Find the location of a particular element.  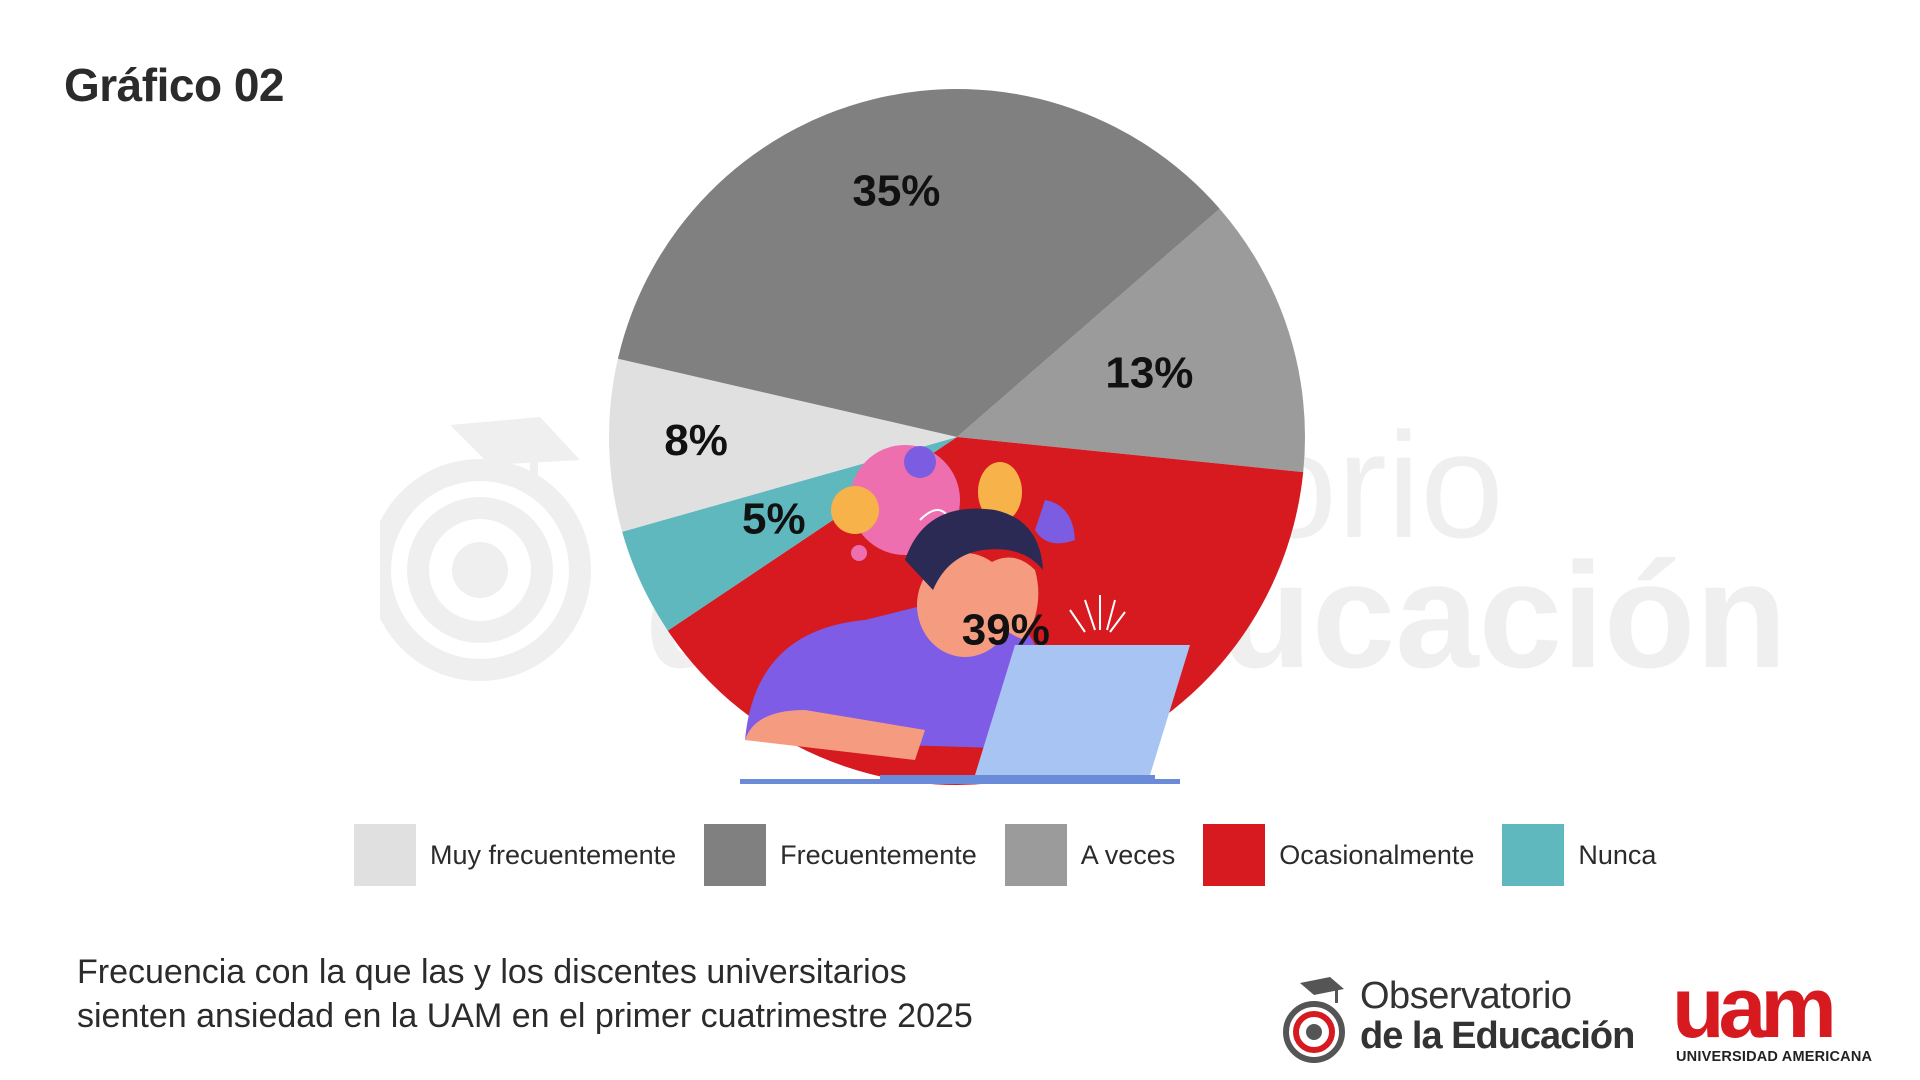

svg-text: uam is located at coordinates (1752, 1011).